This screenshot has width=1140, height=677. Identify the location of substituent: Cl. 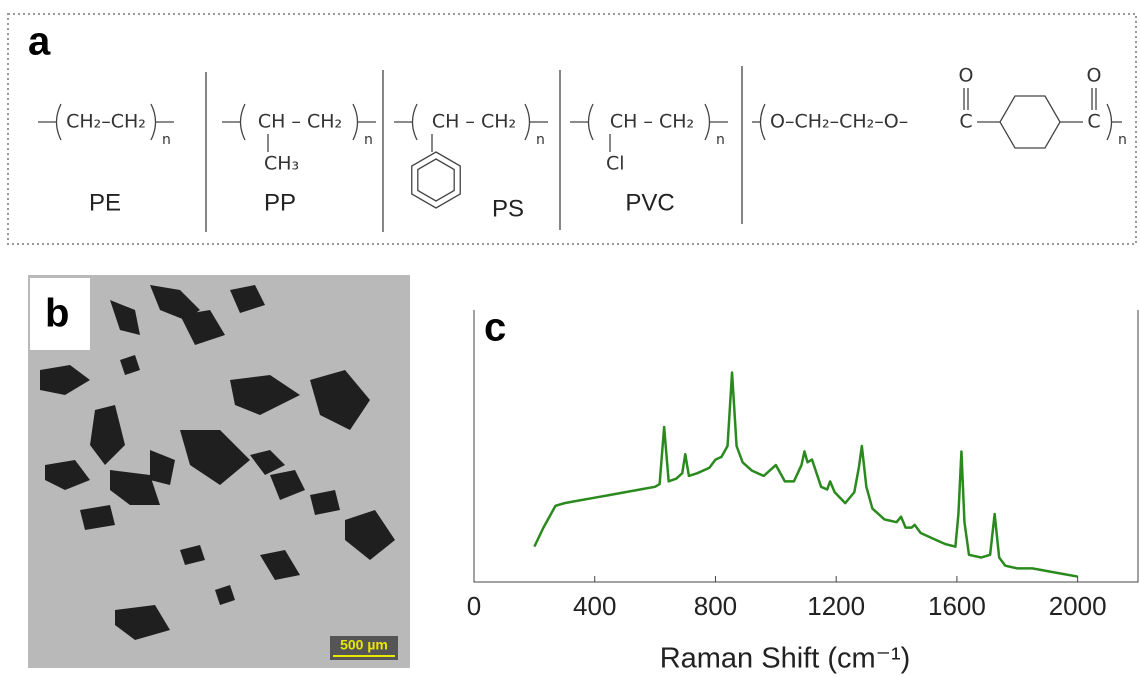
(615, 164).